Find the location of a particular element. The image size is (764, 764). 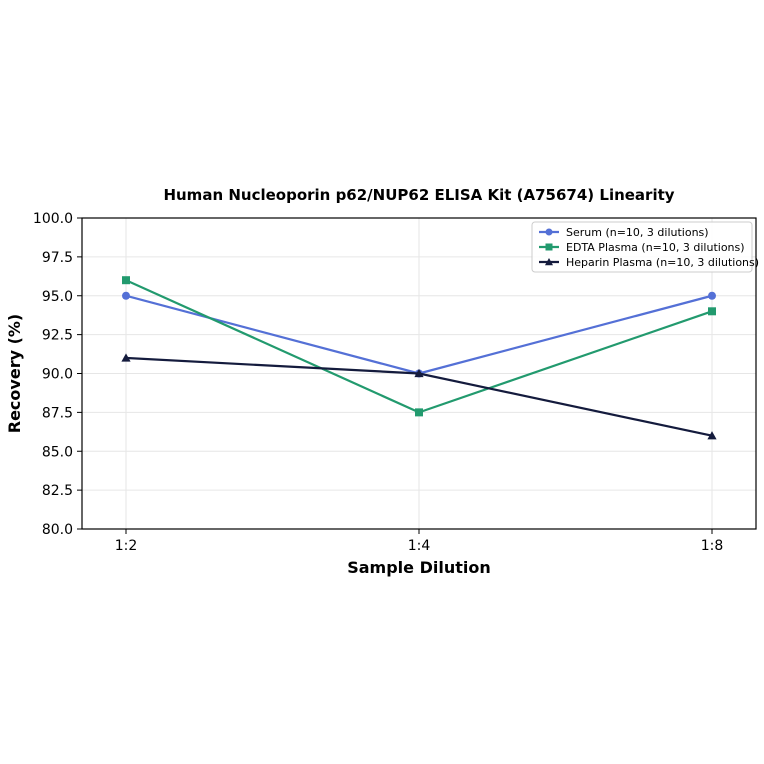

y-tick-label: 82.5 is located at coordinates (57, 491).